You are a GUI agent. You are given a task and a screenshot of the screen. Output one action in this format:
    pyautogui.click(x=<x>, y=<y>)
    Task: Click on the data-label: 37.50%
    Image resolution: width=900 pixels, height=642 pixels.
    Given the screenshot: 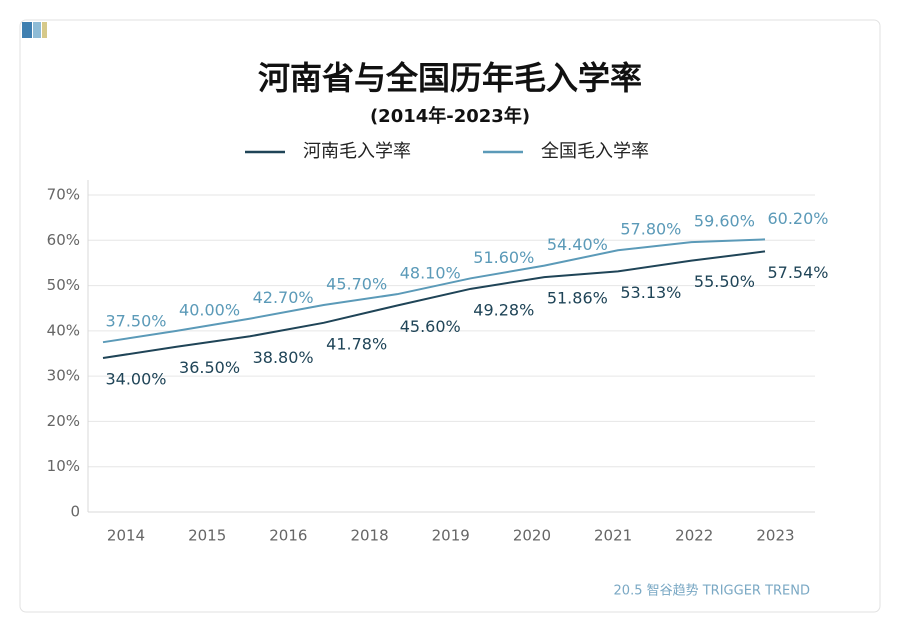 What is the action you would take?
    pyautogui.click(x=135, y=321)
    